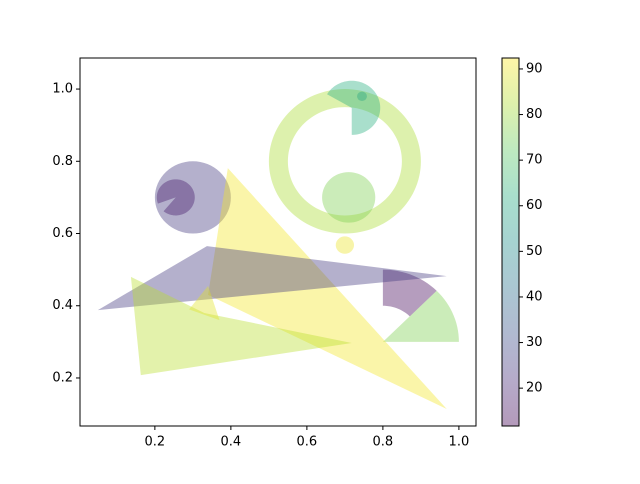  I want to click on colorbar-tick-label: 30, so click(534, 342).